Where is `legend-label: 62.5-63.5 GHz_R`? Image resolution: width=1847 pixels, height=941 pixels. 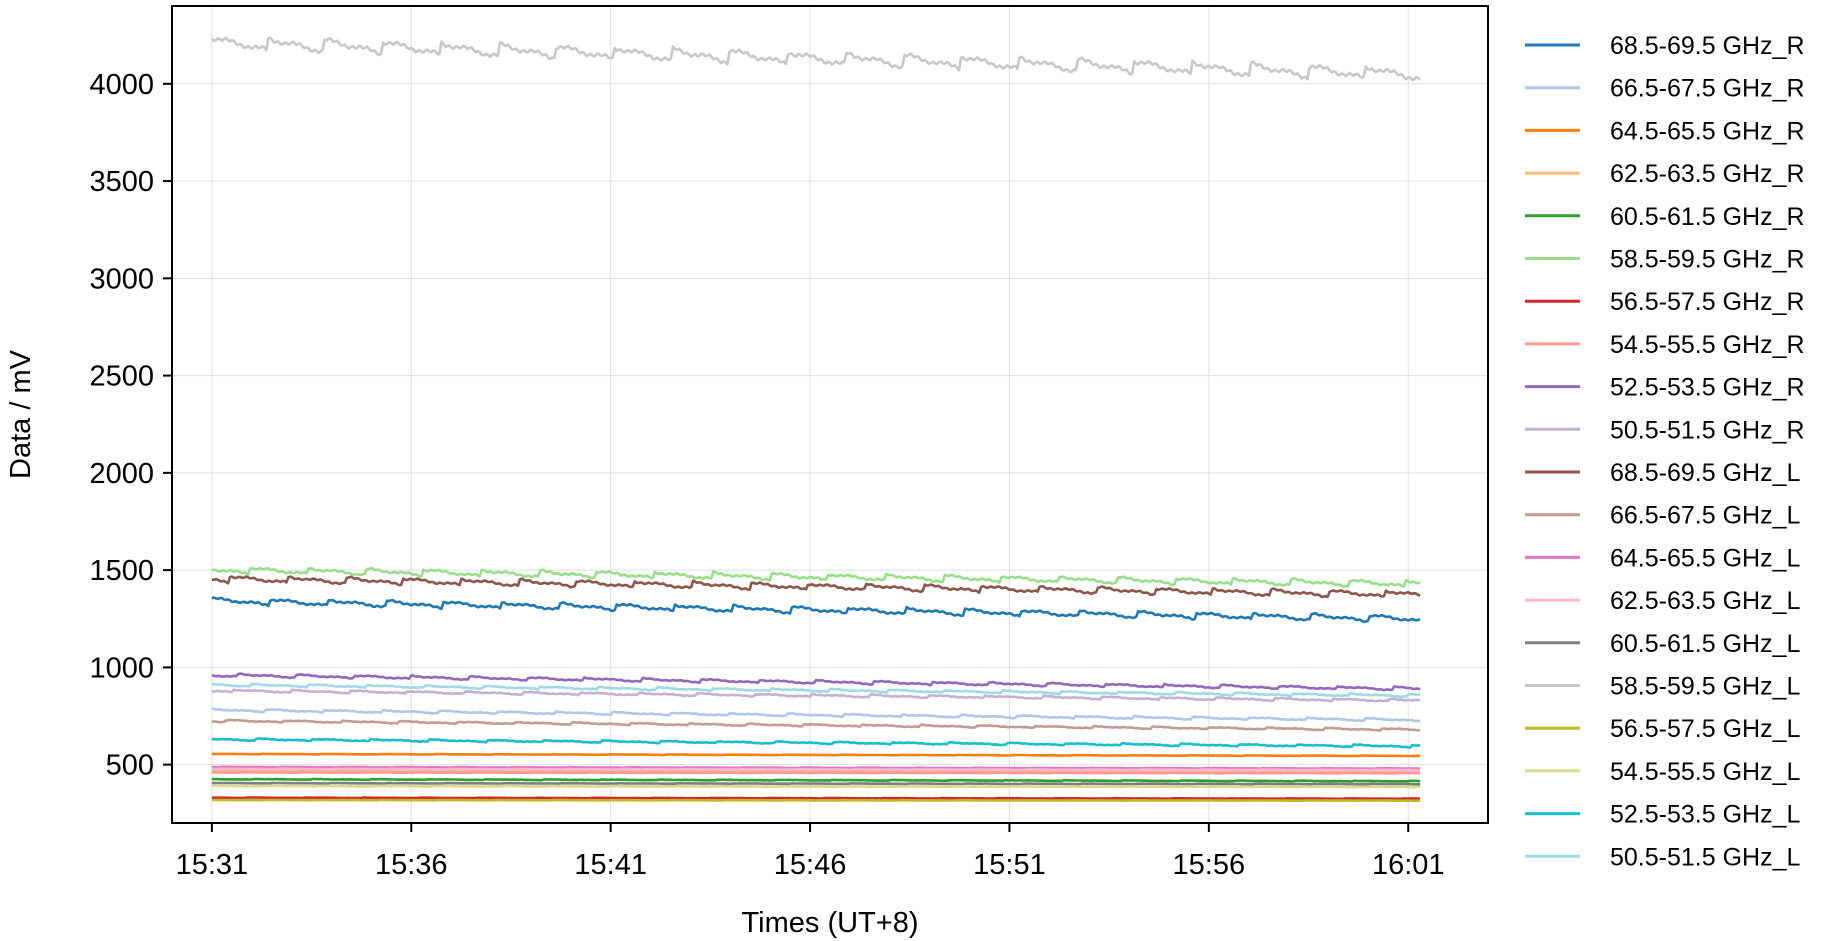 legend-label: 62.5-63.5 GHz_R is located at coordinates (1707, 174).